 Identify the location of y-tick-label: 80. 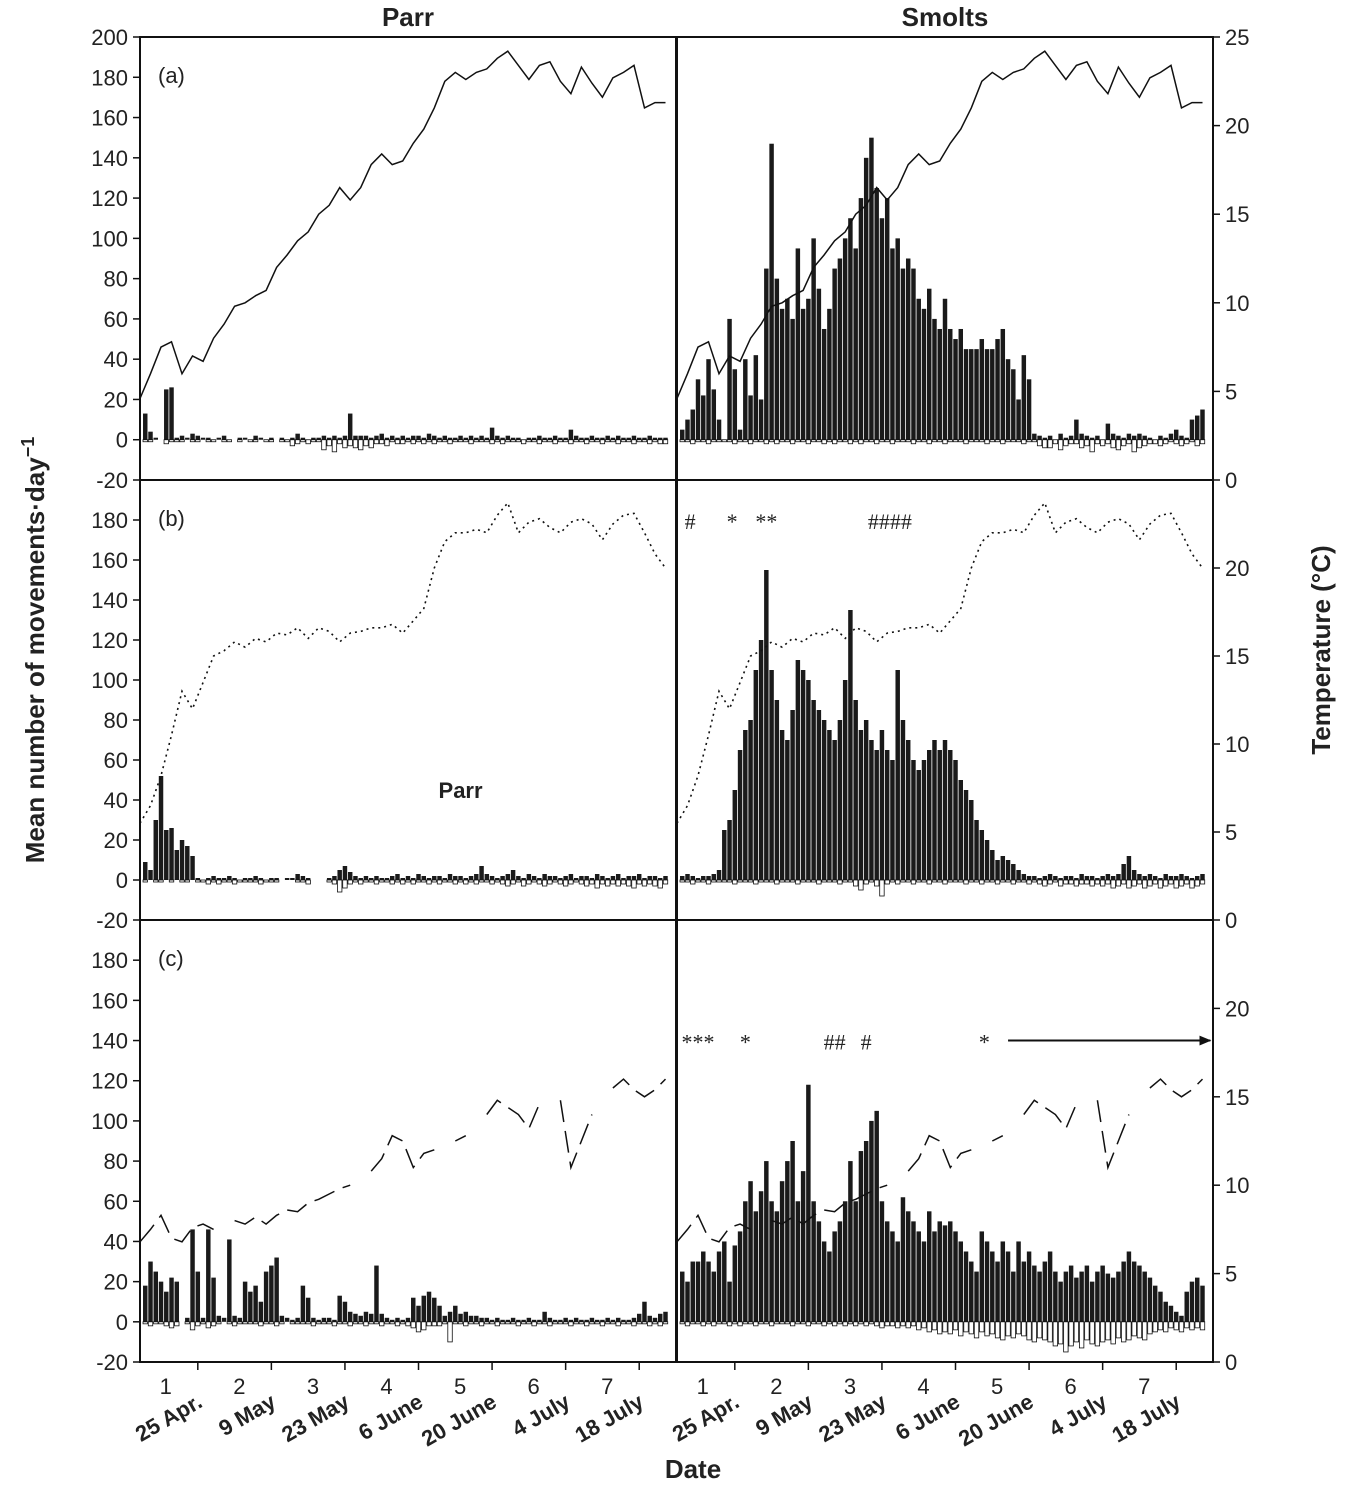
(116, 1161).